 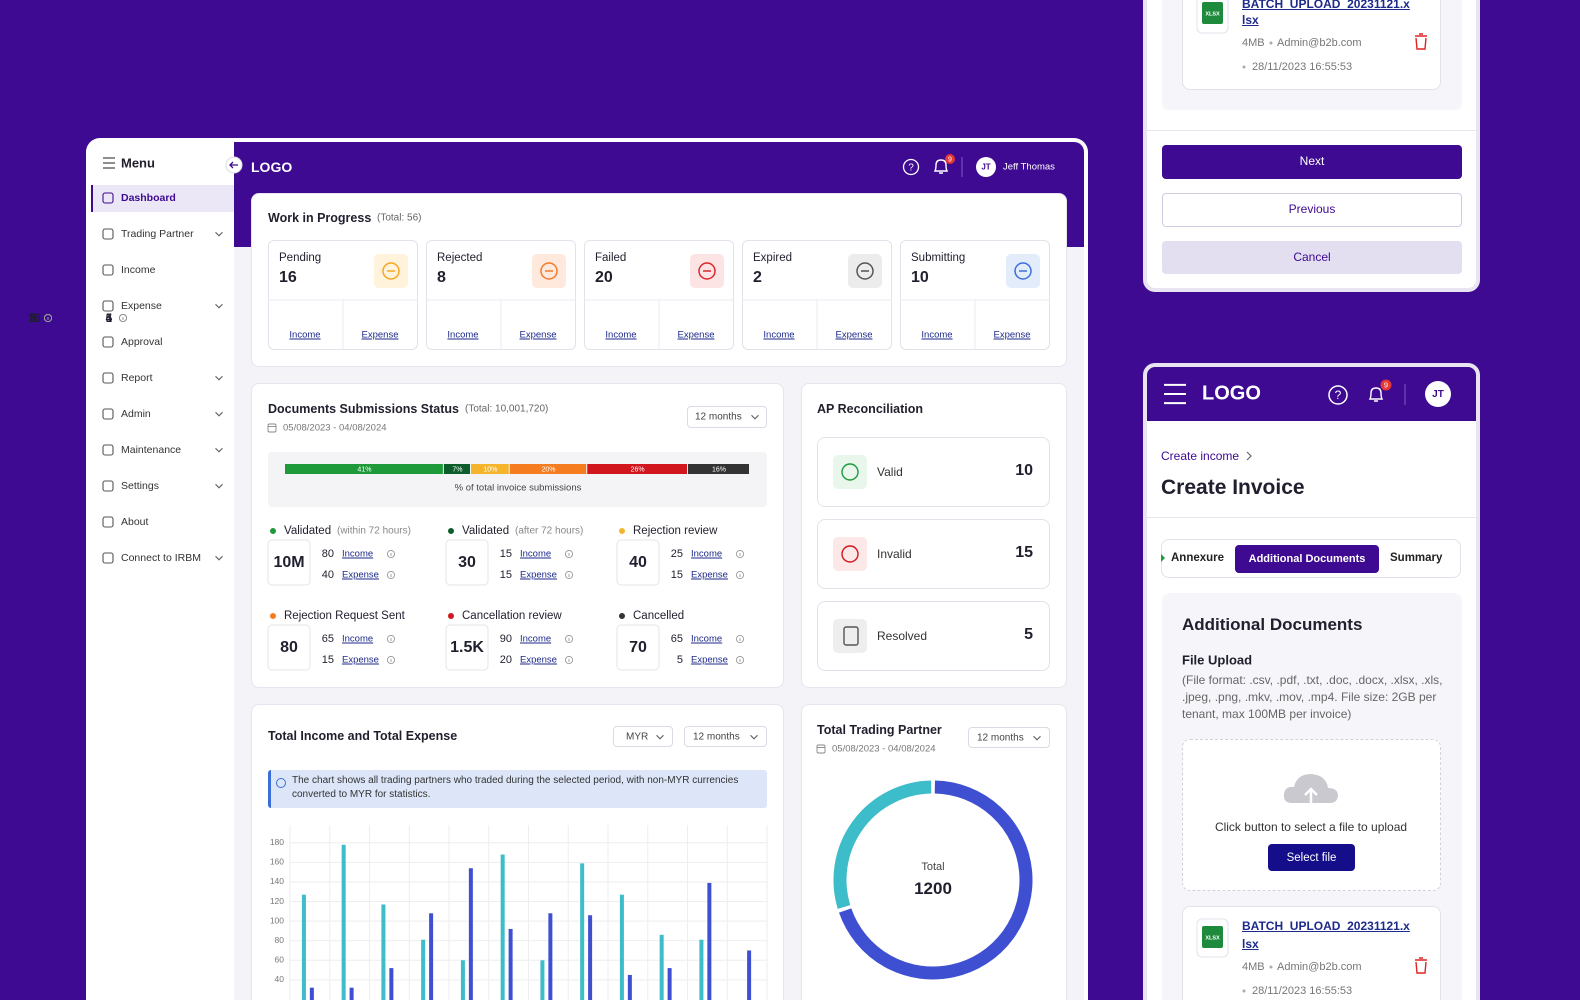 What do you see at coordinates (517, 789) in the screenshot?
I see `info-box` at bounding box center [517, 789].